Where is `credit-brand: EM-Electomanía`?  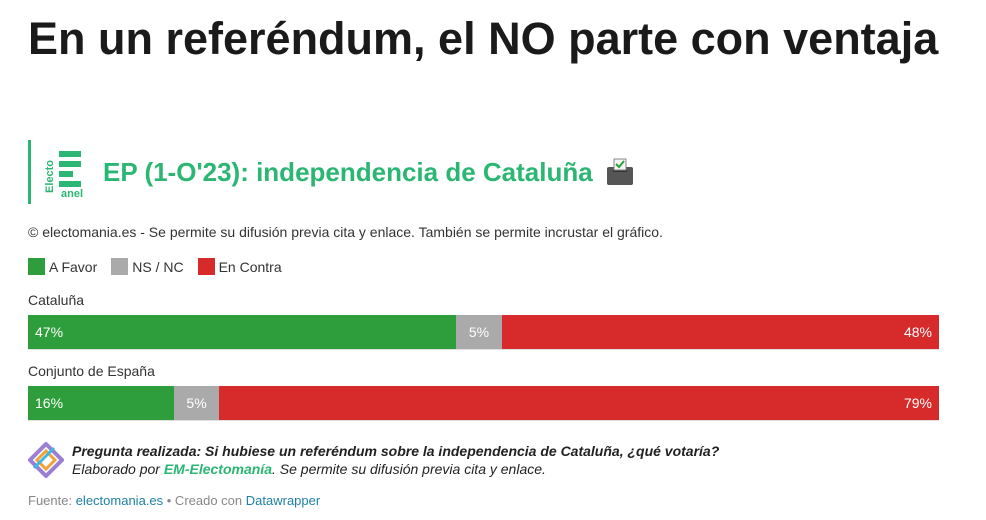 credit-brand: EM-Electomanía is located at coordinates (217, 469).